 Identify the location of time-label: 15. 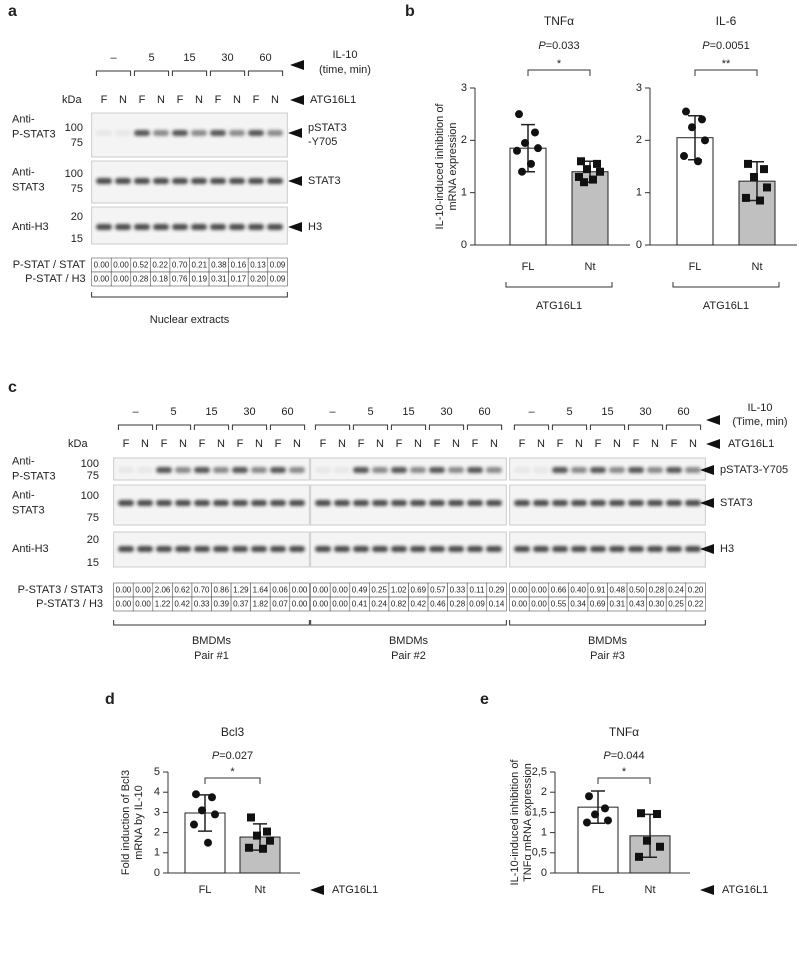
(211, 412).